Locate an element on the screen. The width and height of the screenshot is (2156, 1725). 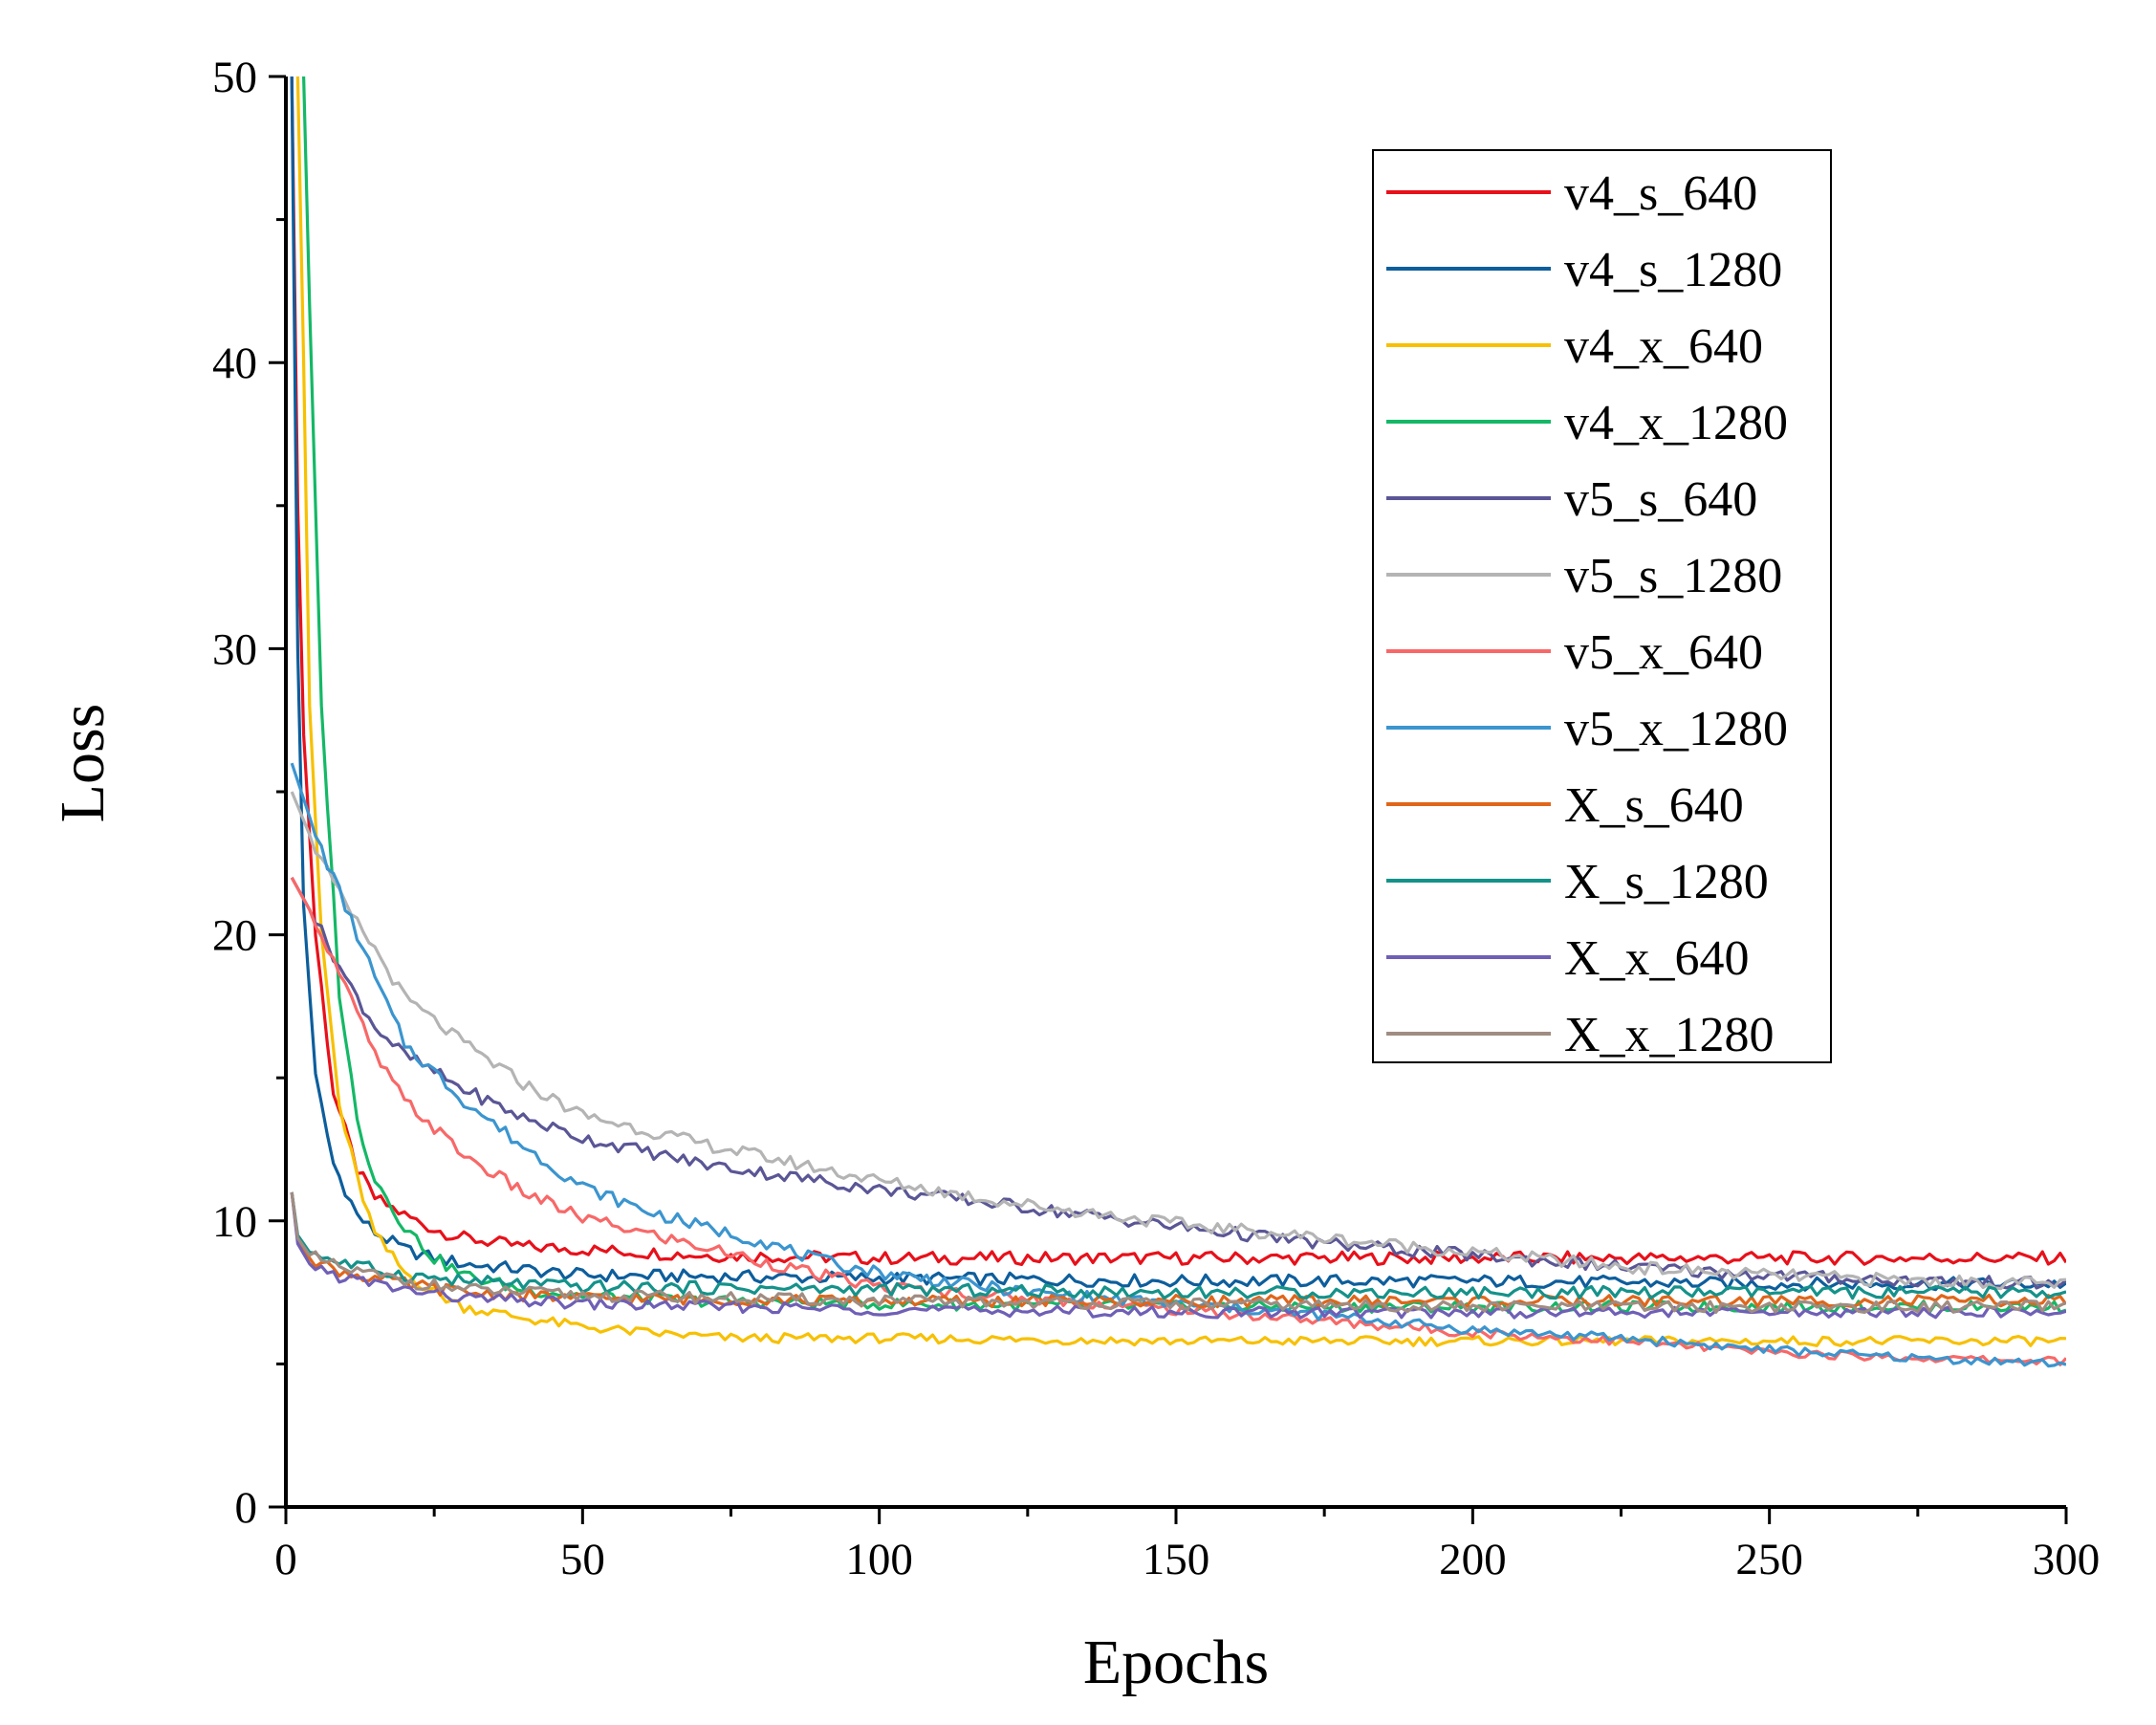
legend-label-v4_s_1280: v4_s_1280 is located at coordinates (1673, 270).